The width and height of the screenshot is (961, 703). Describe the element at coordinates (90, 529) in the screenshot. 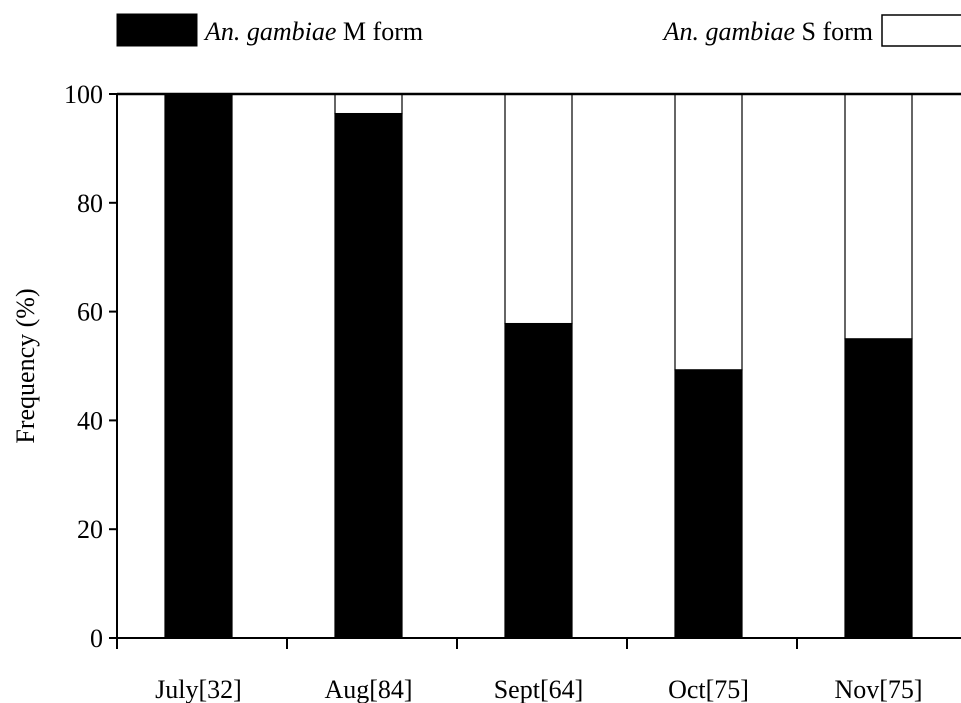

I see `y-tick-label-20: 20` at that location.